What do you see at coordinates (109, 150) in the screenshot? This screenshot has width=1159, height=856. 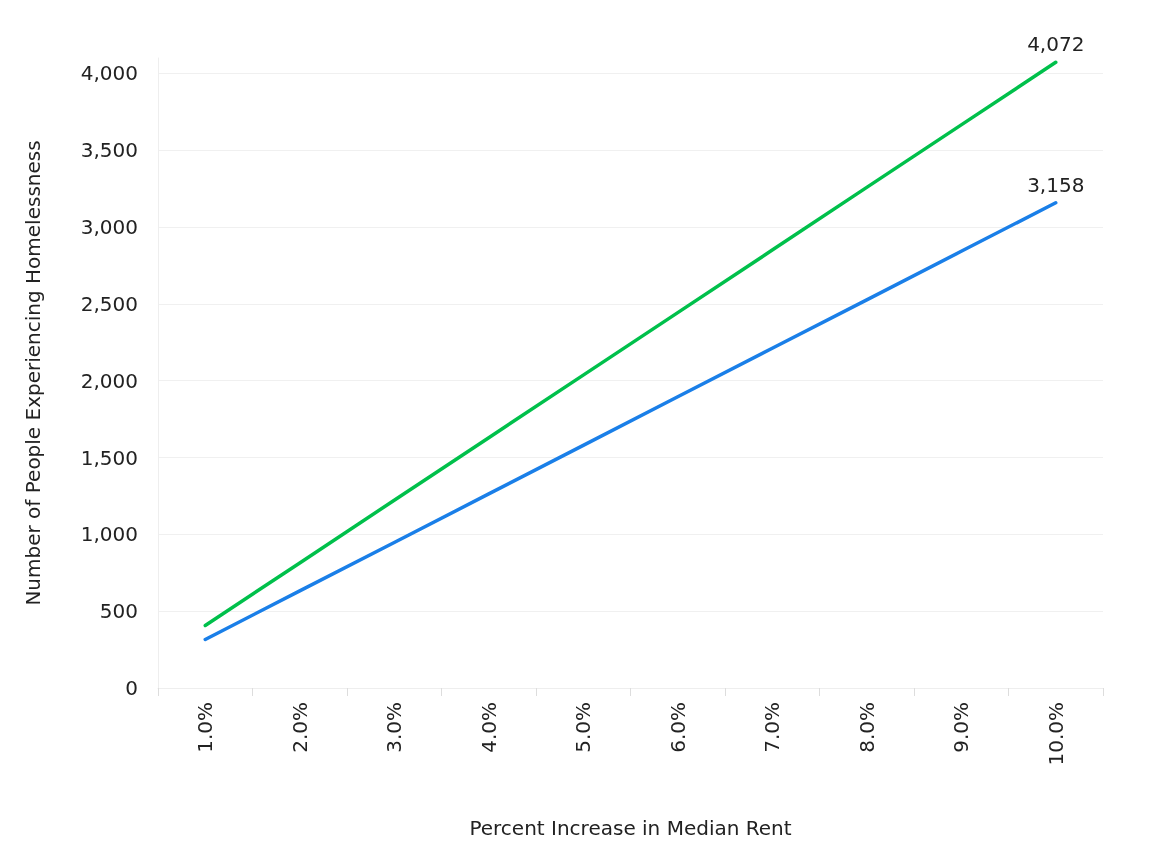 I see `y-tick-label: 3,500` at bounding box center [109, 150].